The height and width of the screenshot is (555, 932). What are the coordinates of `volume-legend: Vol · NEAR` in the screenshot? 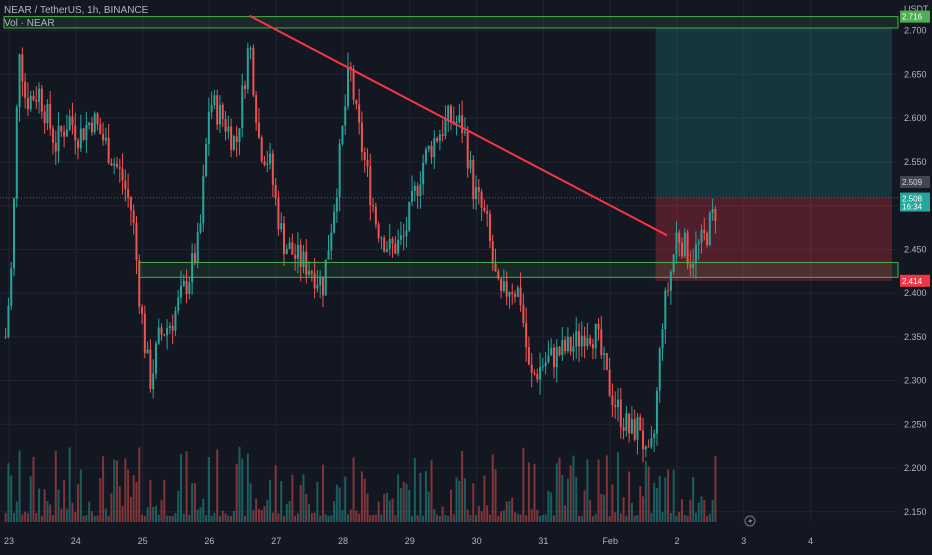 It's located at (29, 23).